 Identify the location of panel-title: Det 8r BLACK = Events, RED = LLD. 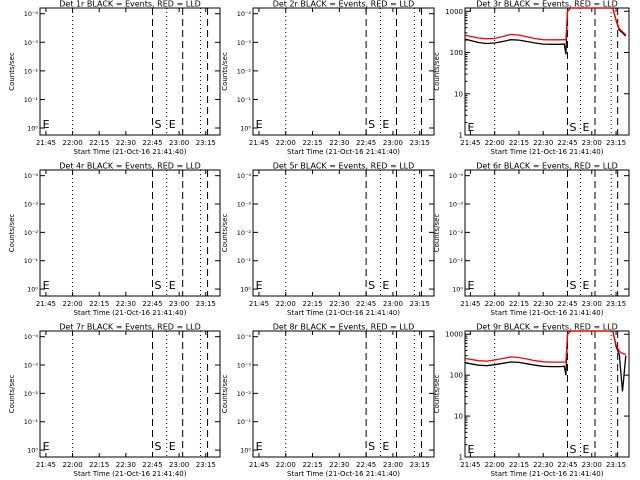
(344, 327).